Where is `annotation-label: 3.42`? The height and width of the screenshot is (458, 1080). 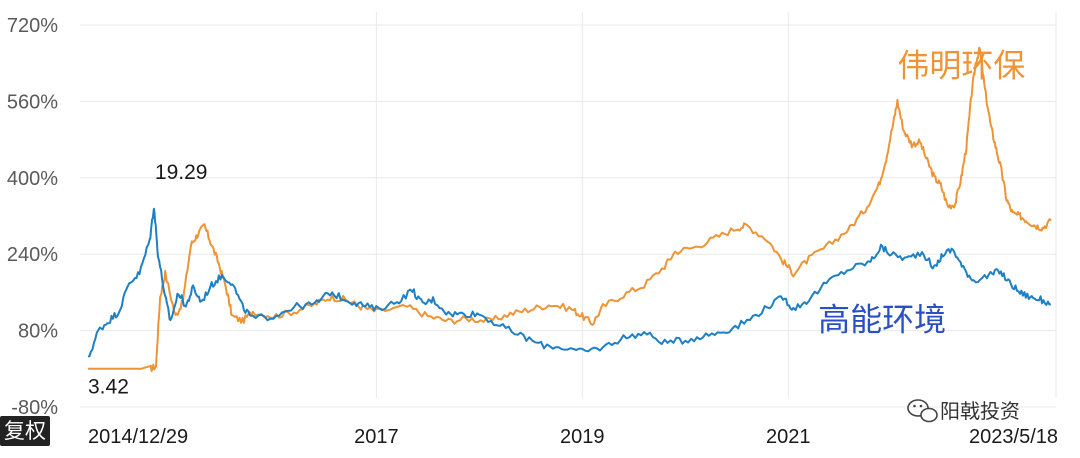 annotation-label: 3.42 is located at coordinates (108, 387).